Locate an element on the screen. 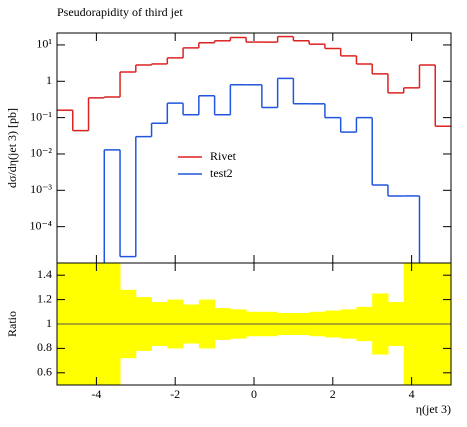 The height and width of the screenshot is (427, 467). y-tick-label: 10¹ is located at coordinates (44, 44).